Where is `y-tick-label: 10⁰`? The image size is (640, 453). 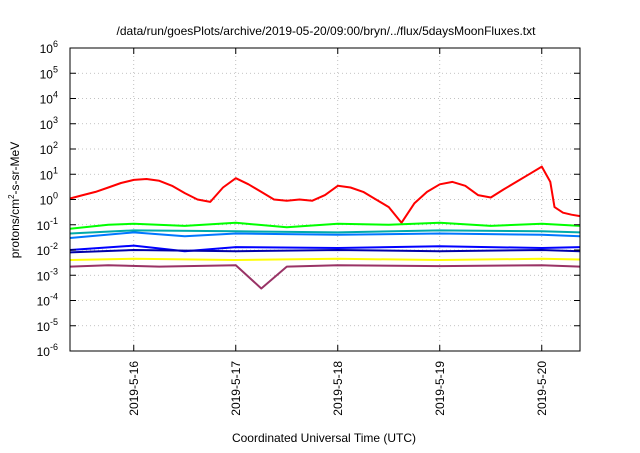 y-tick-label: 10⁰ is located at coordinates (49, 199).